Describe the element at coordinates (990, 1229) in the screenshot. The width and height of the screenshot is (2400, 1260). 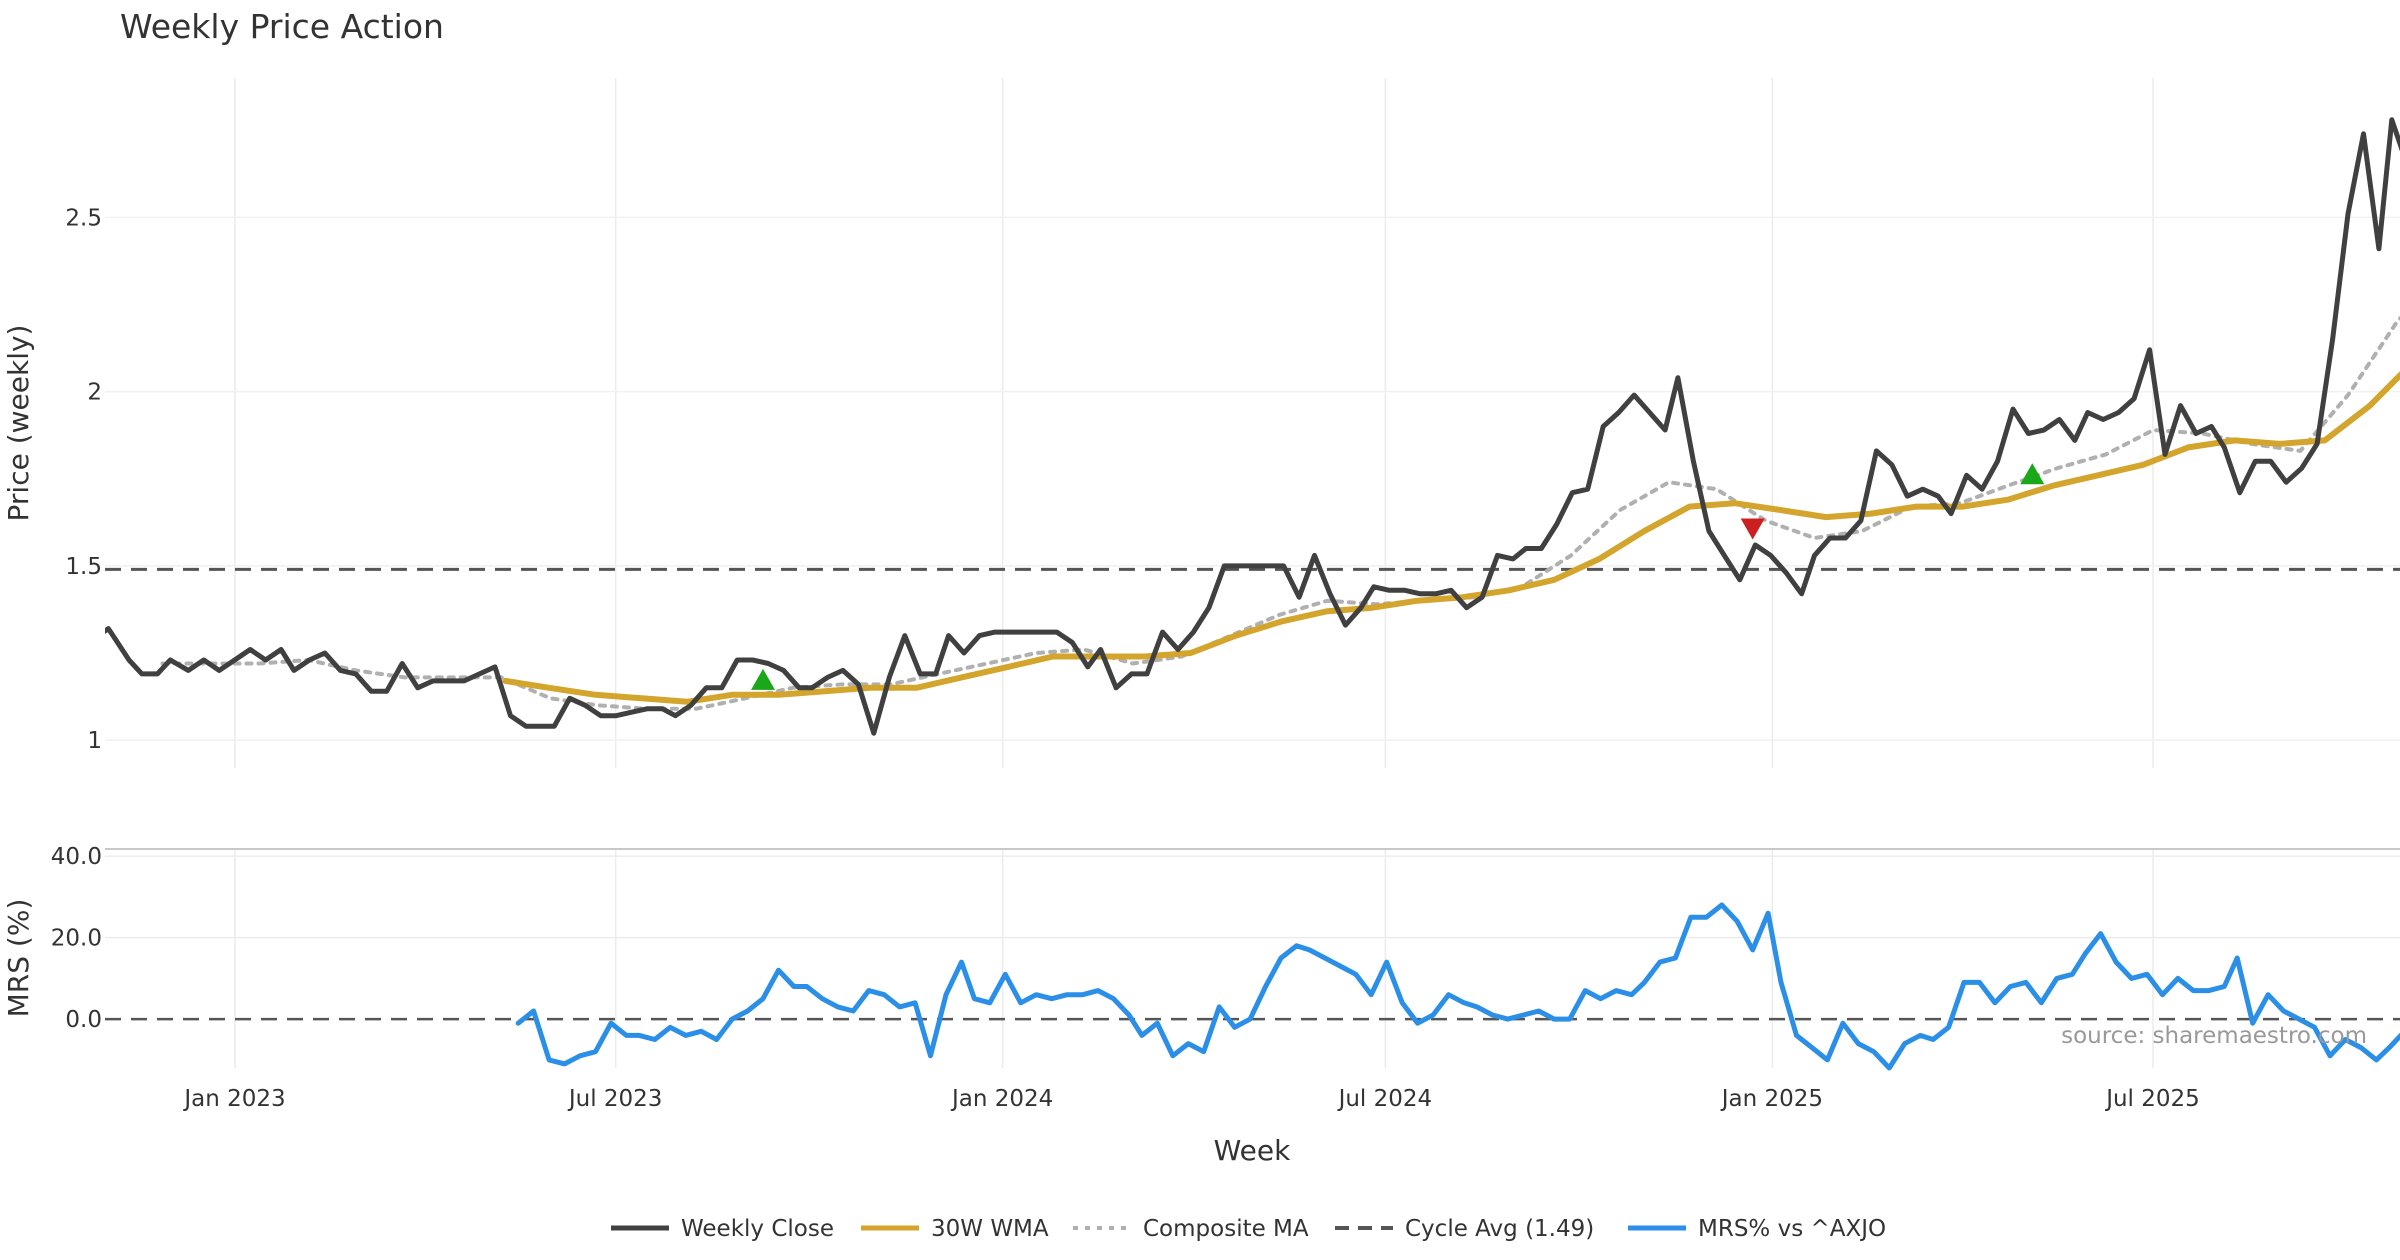
I see `legend-label: 30W WMA` at that location.